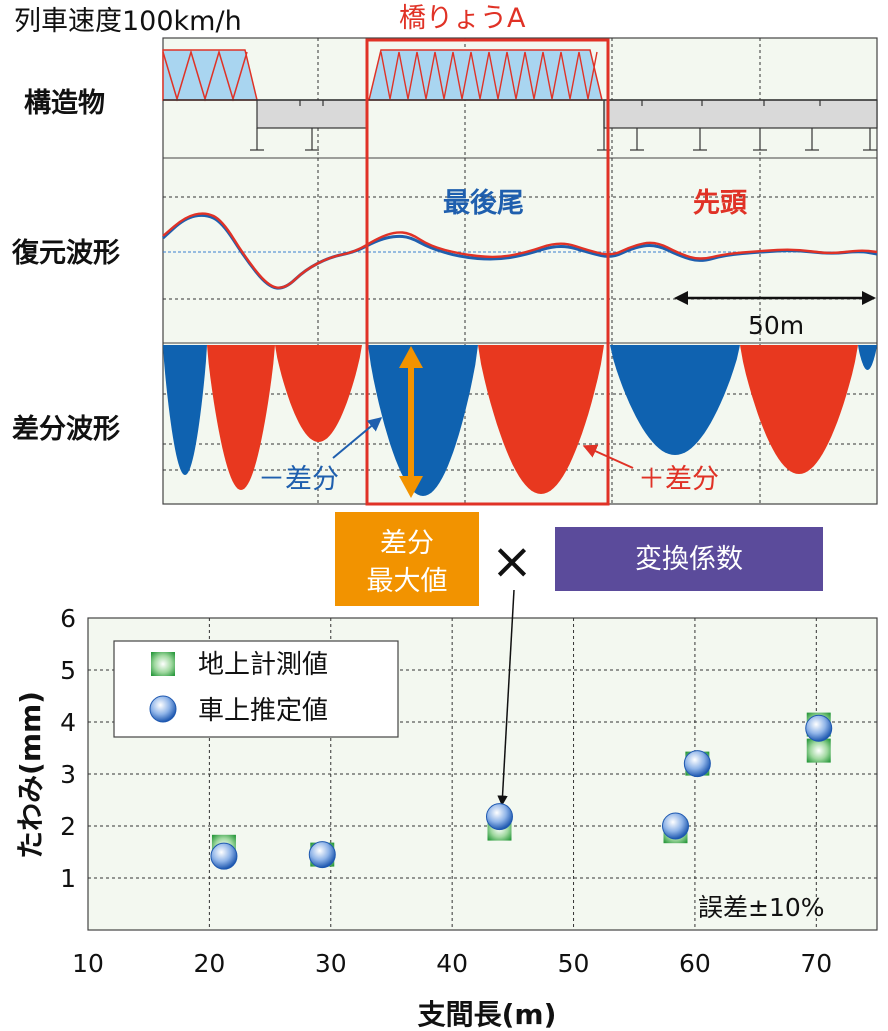 This screenshot has width=888, height=1031. Describe the element at coordinates (68, 878) in the screenshot. I see `y-tick-label: 1` at that location.